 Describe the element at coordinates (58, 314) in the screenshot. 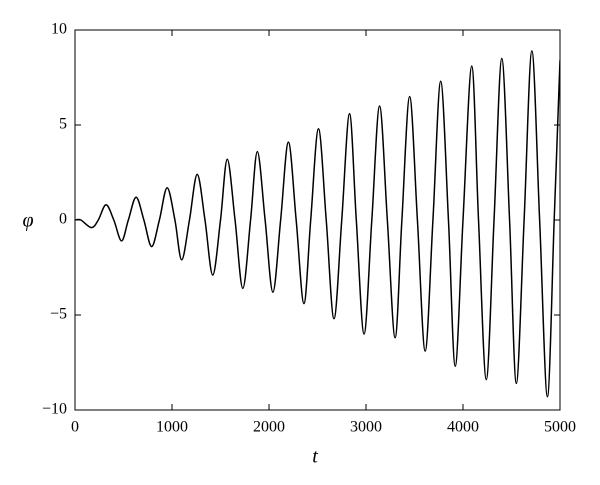

I see `y-tick-label: −5` at that location.